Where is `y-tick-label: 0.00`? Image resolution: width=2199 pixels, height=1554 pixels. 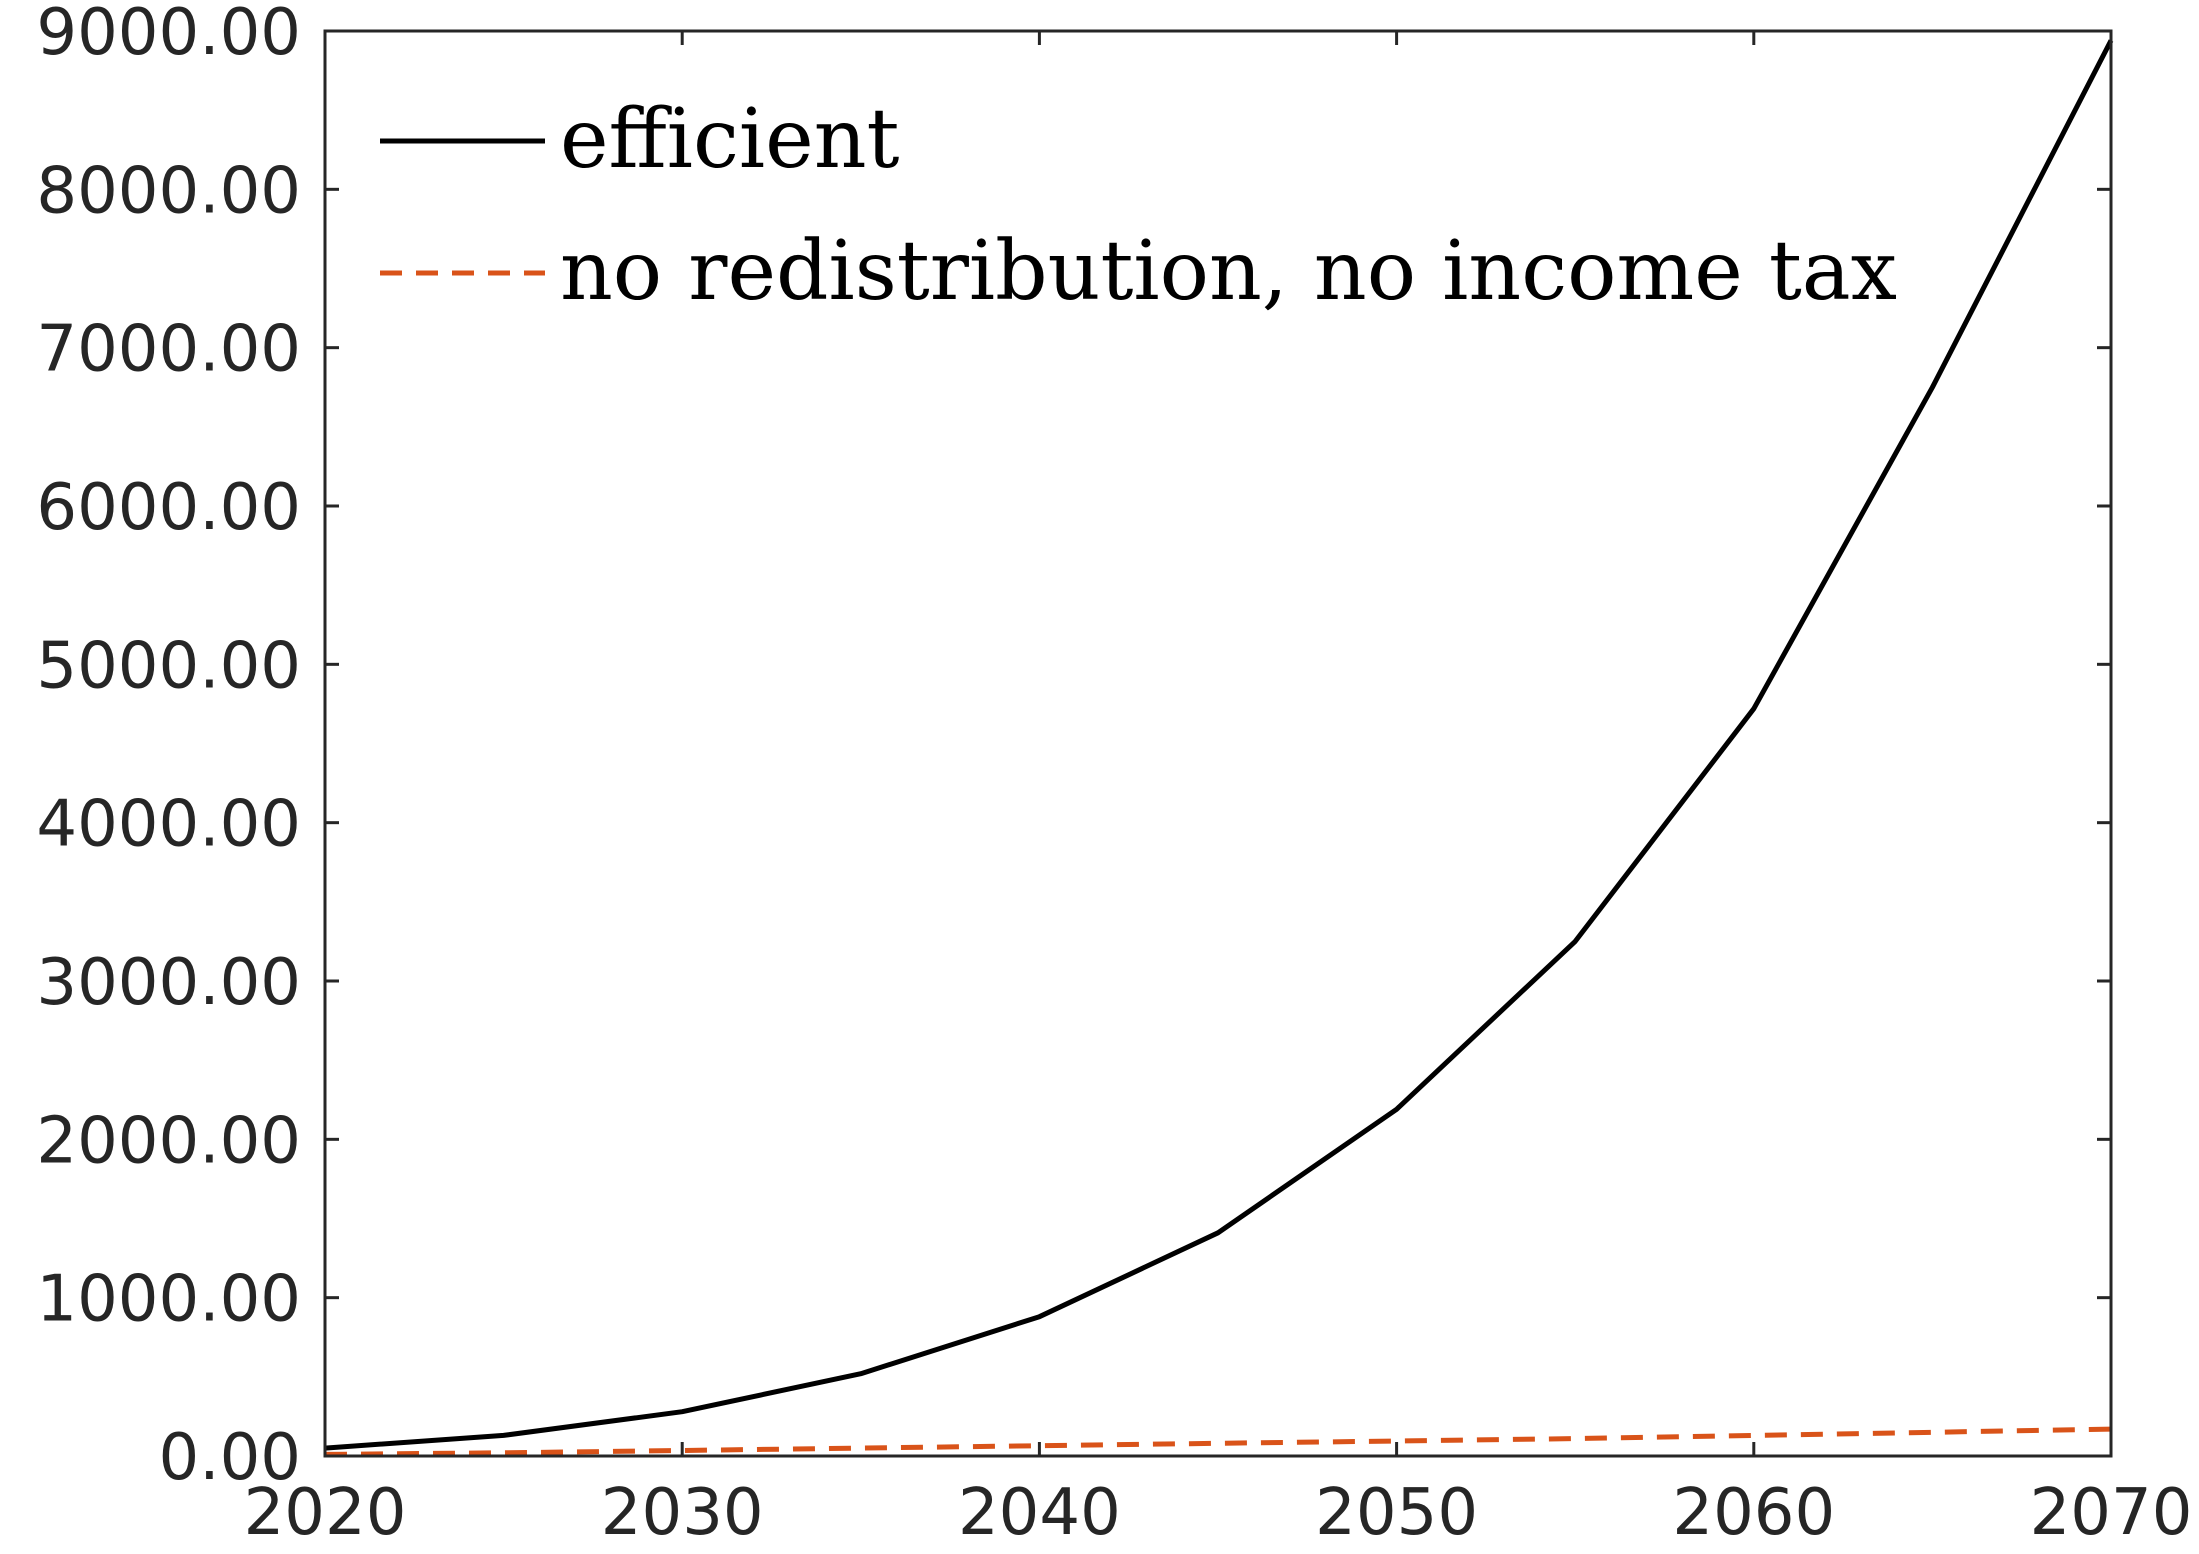 y-tick-label: 0.00 is located at coordinates (230, 1458).